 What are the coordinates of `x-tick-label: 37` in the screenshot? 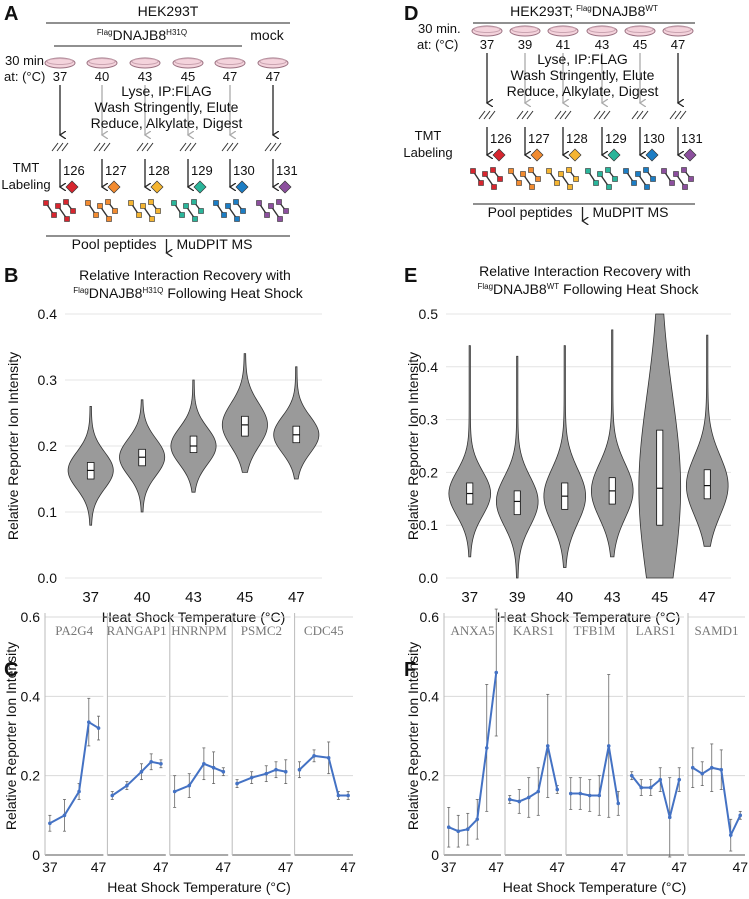 It's located at (449, 867).